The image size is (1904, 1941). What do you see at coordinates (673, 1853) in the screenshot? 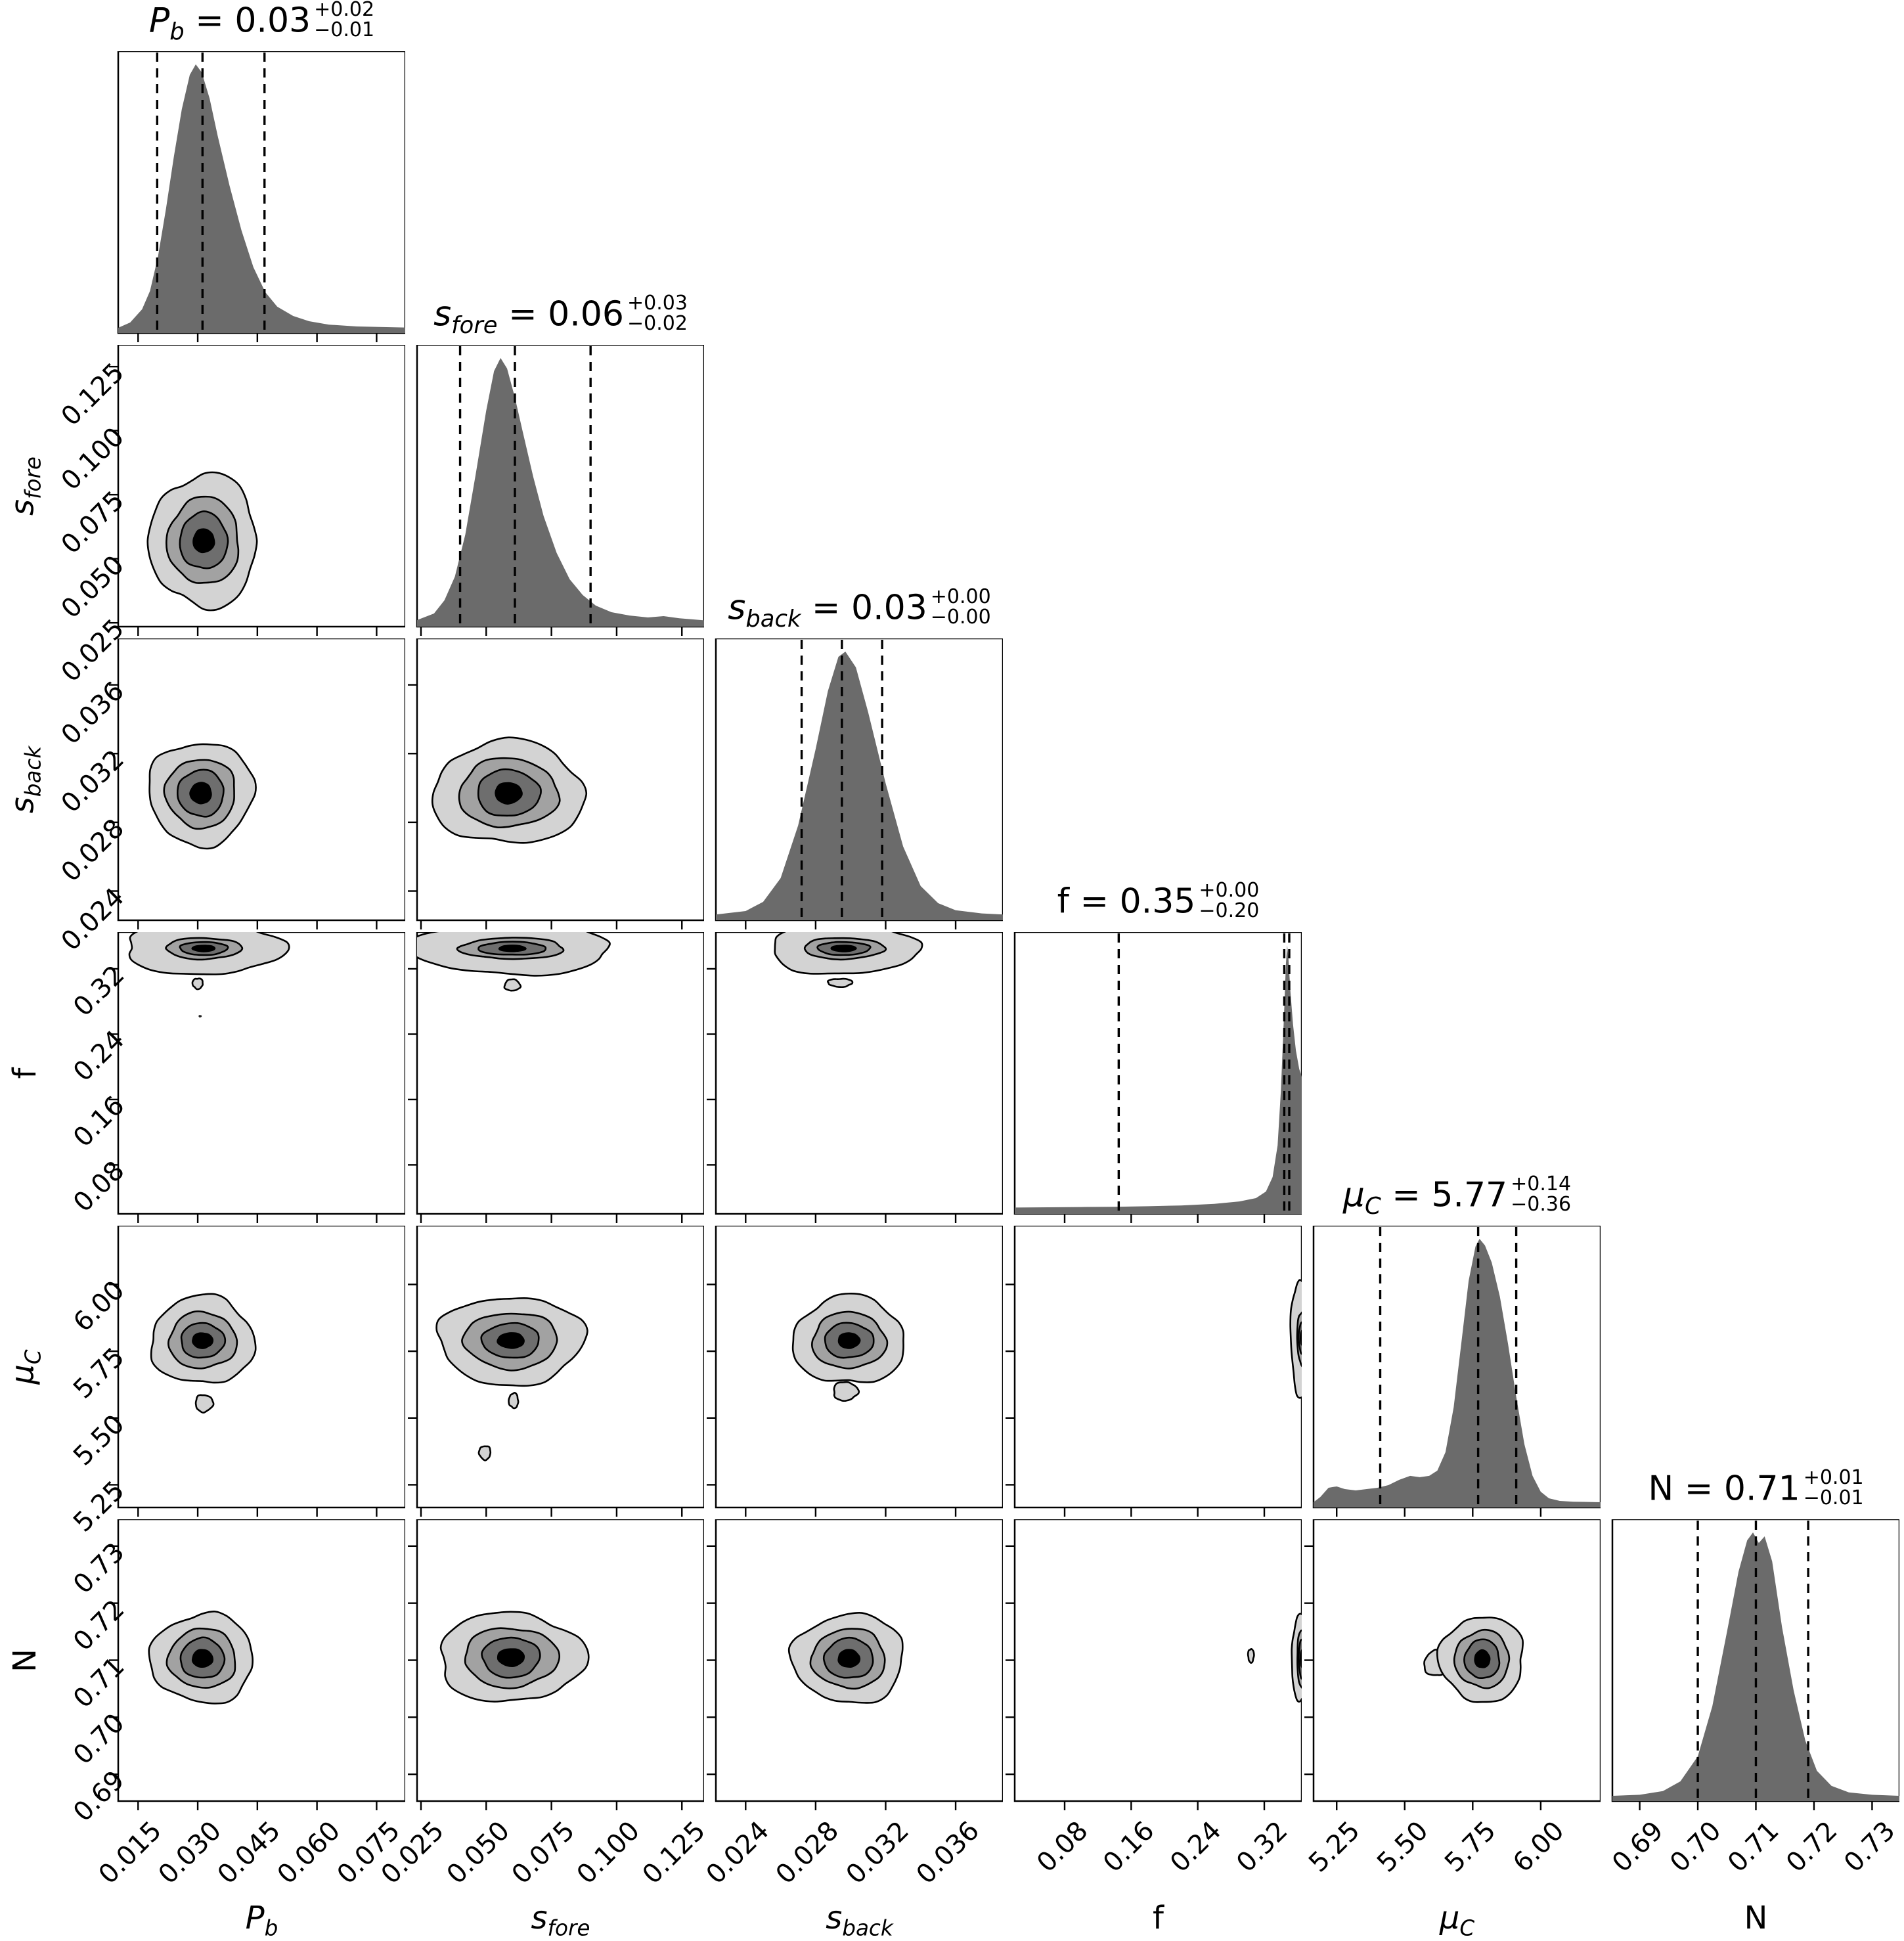
I see `x-tick-label: 0.125` at bounding box center [673, 1853].